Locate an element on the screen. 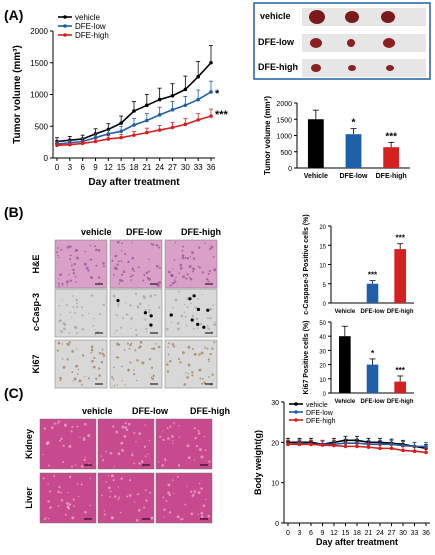 This screenshot has width=435, height=555. legend-label: DFE-low is located at coordinates (90, 26).